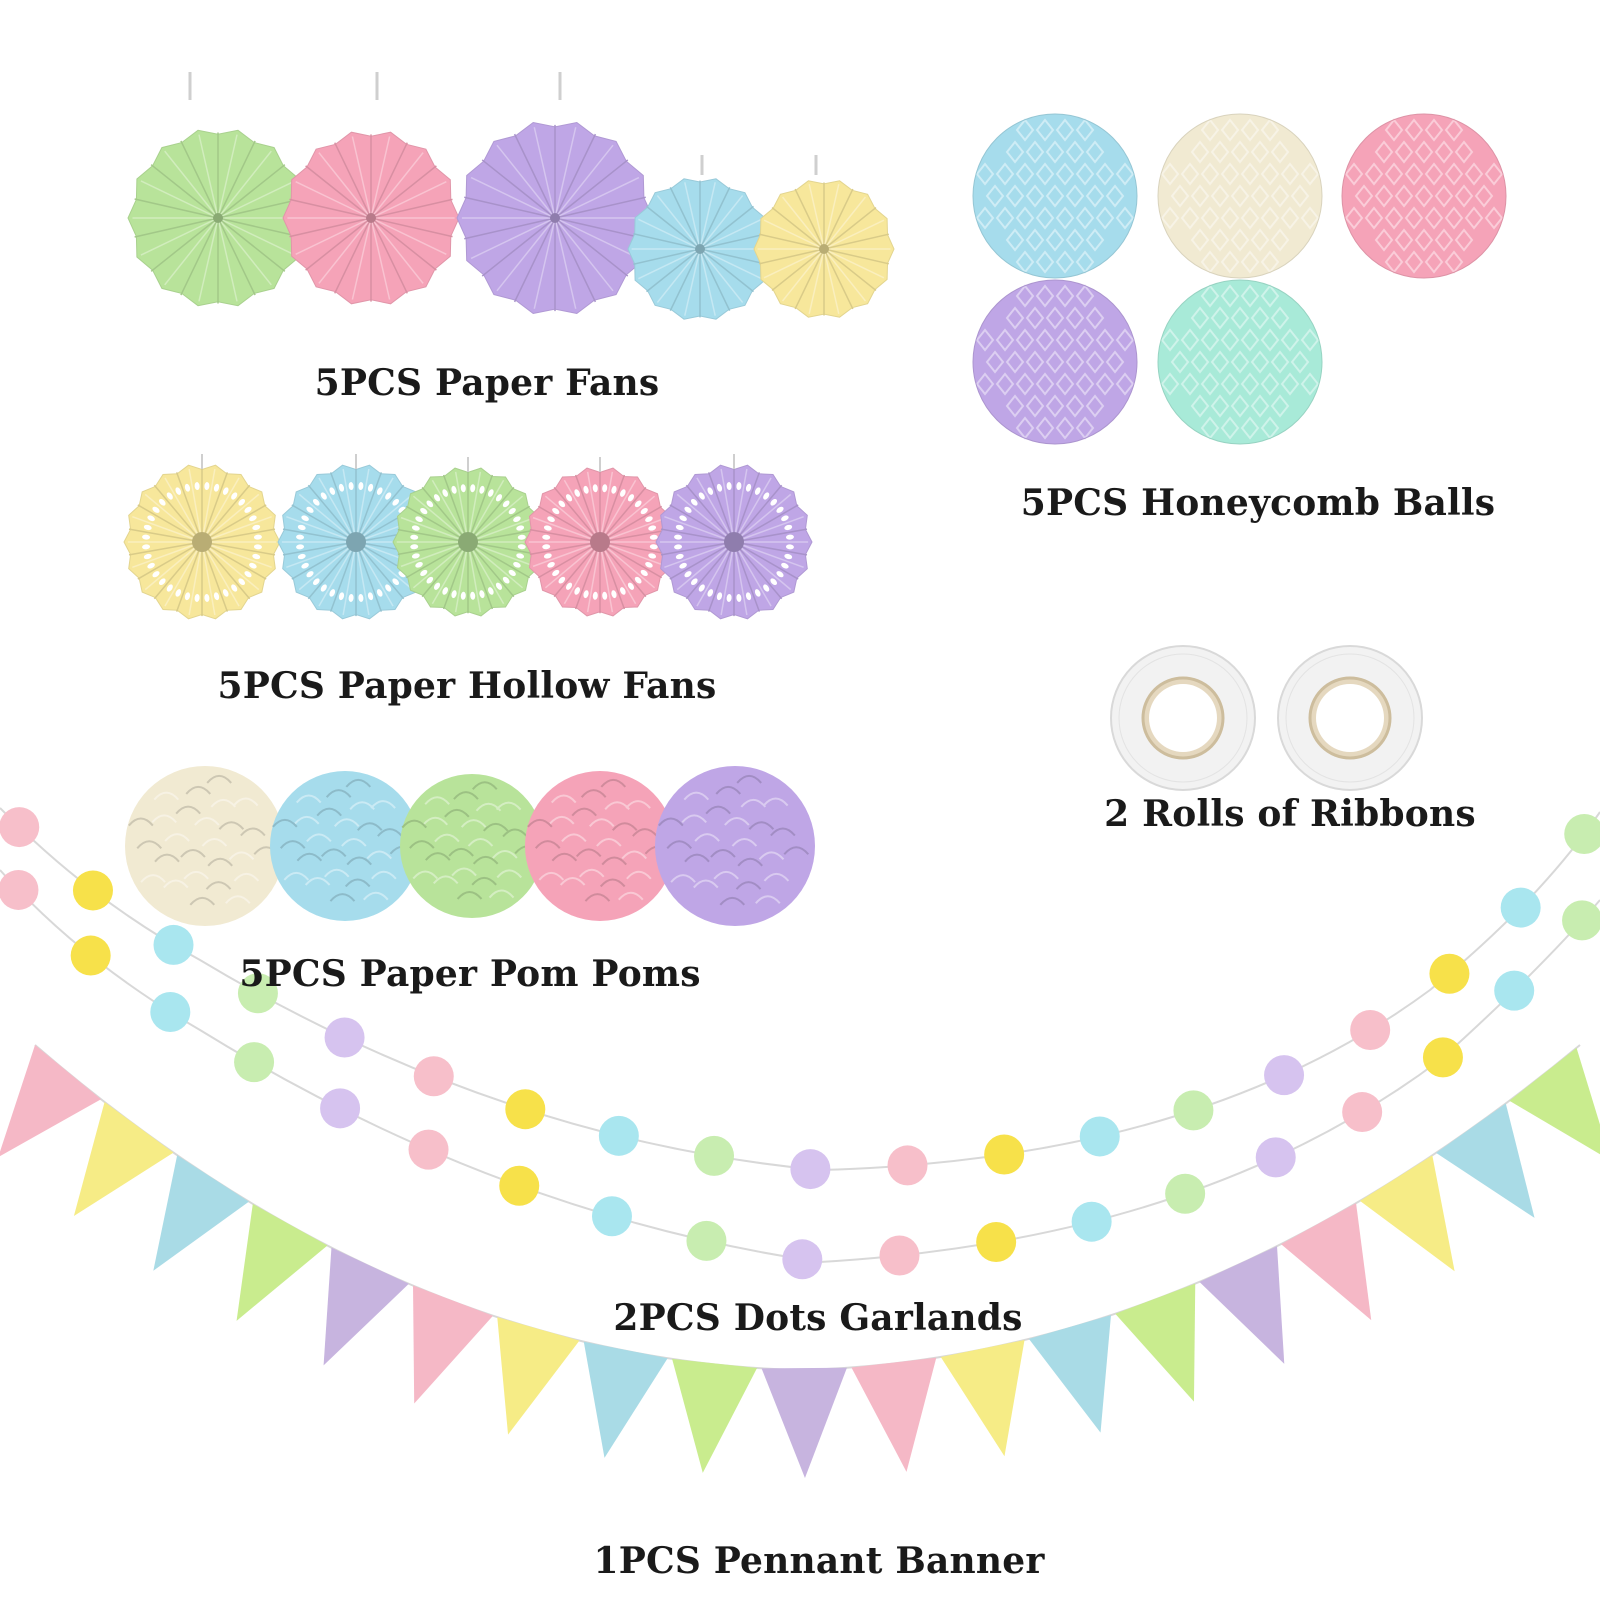 This screenshot has width=1600, height=1600. I want to click on ribbon-rolls-group, so click(1266, 718).